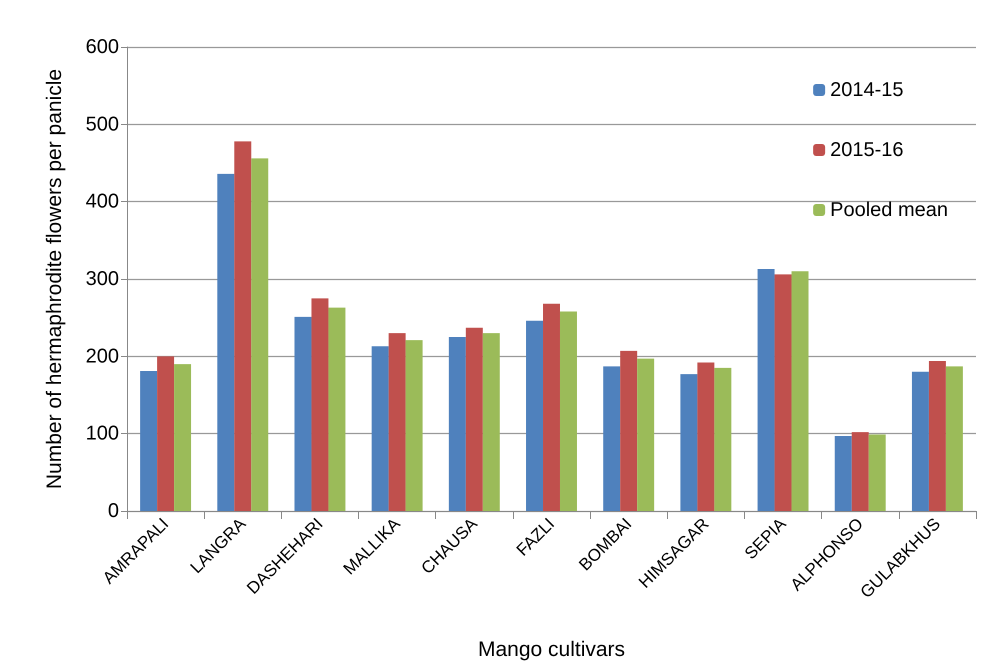 Image resolution: width=988 pixels, height=666 pixels. Describe the element at coordinates (889, 210) in the screenshot. I see `legend-label: Pooled mean` at that location.